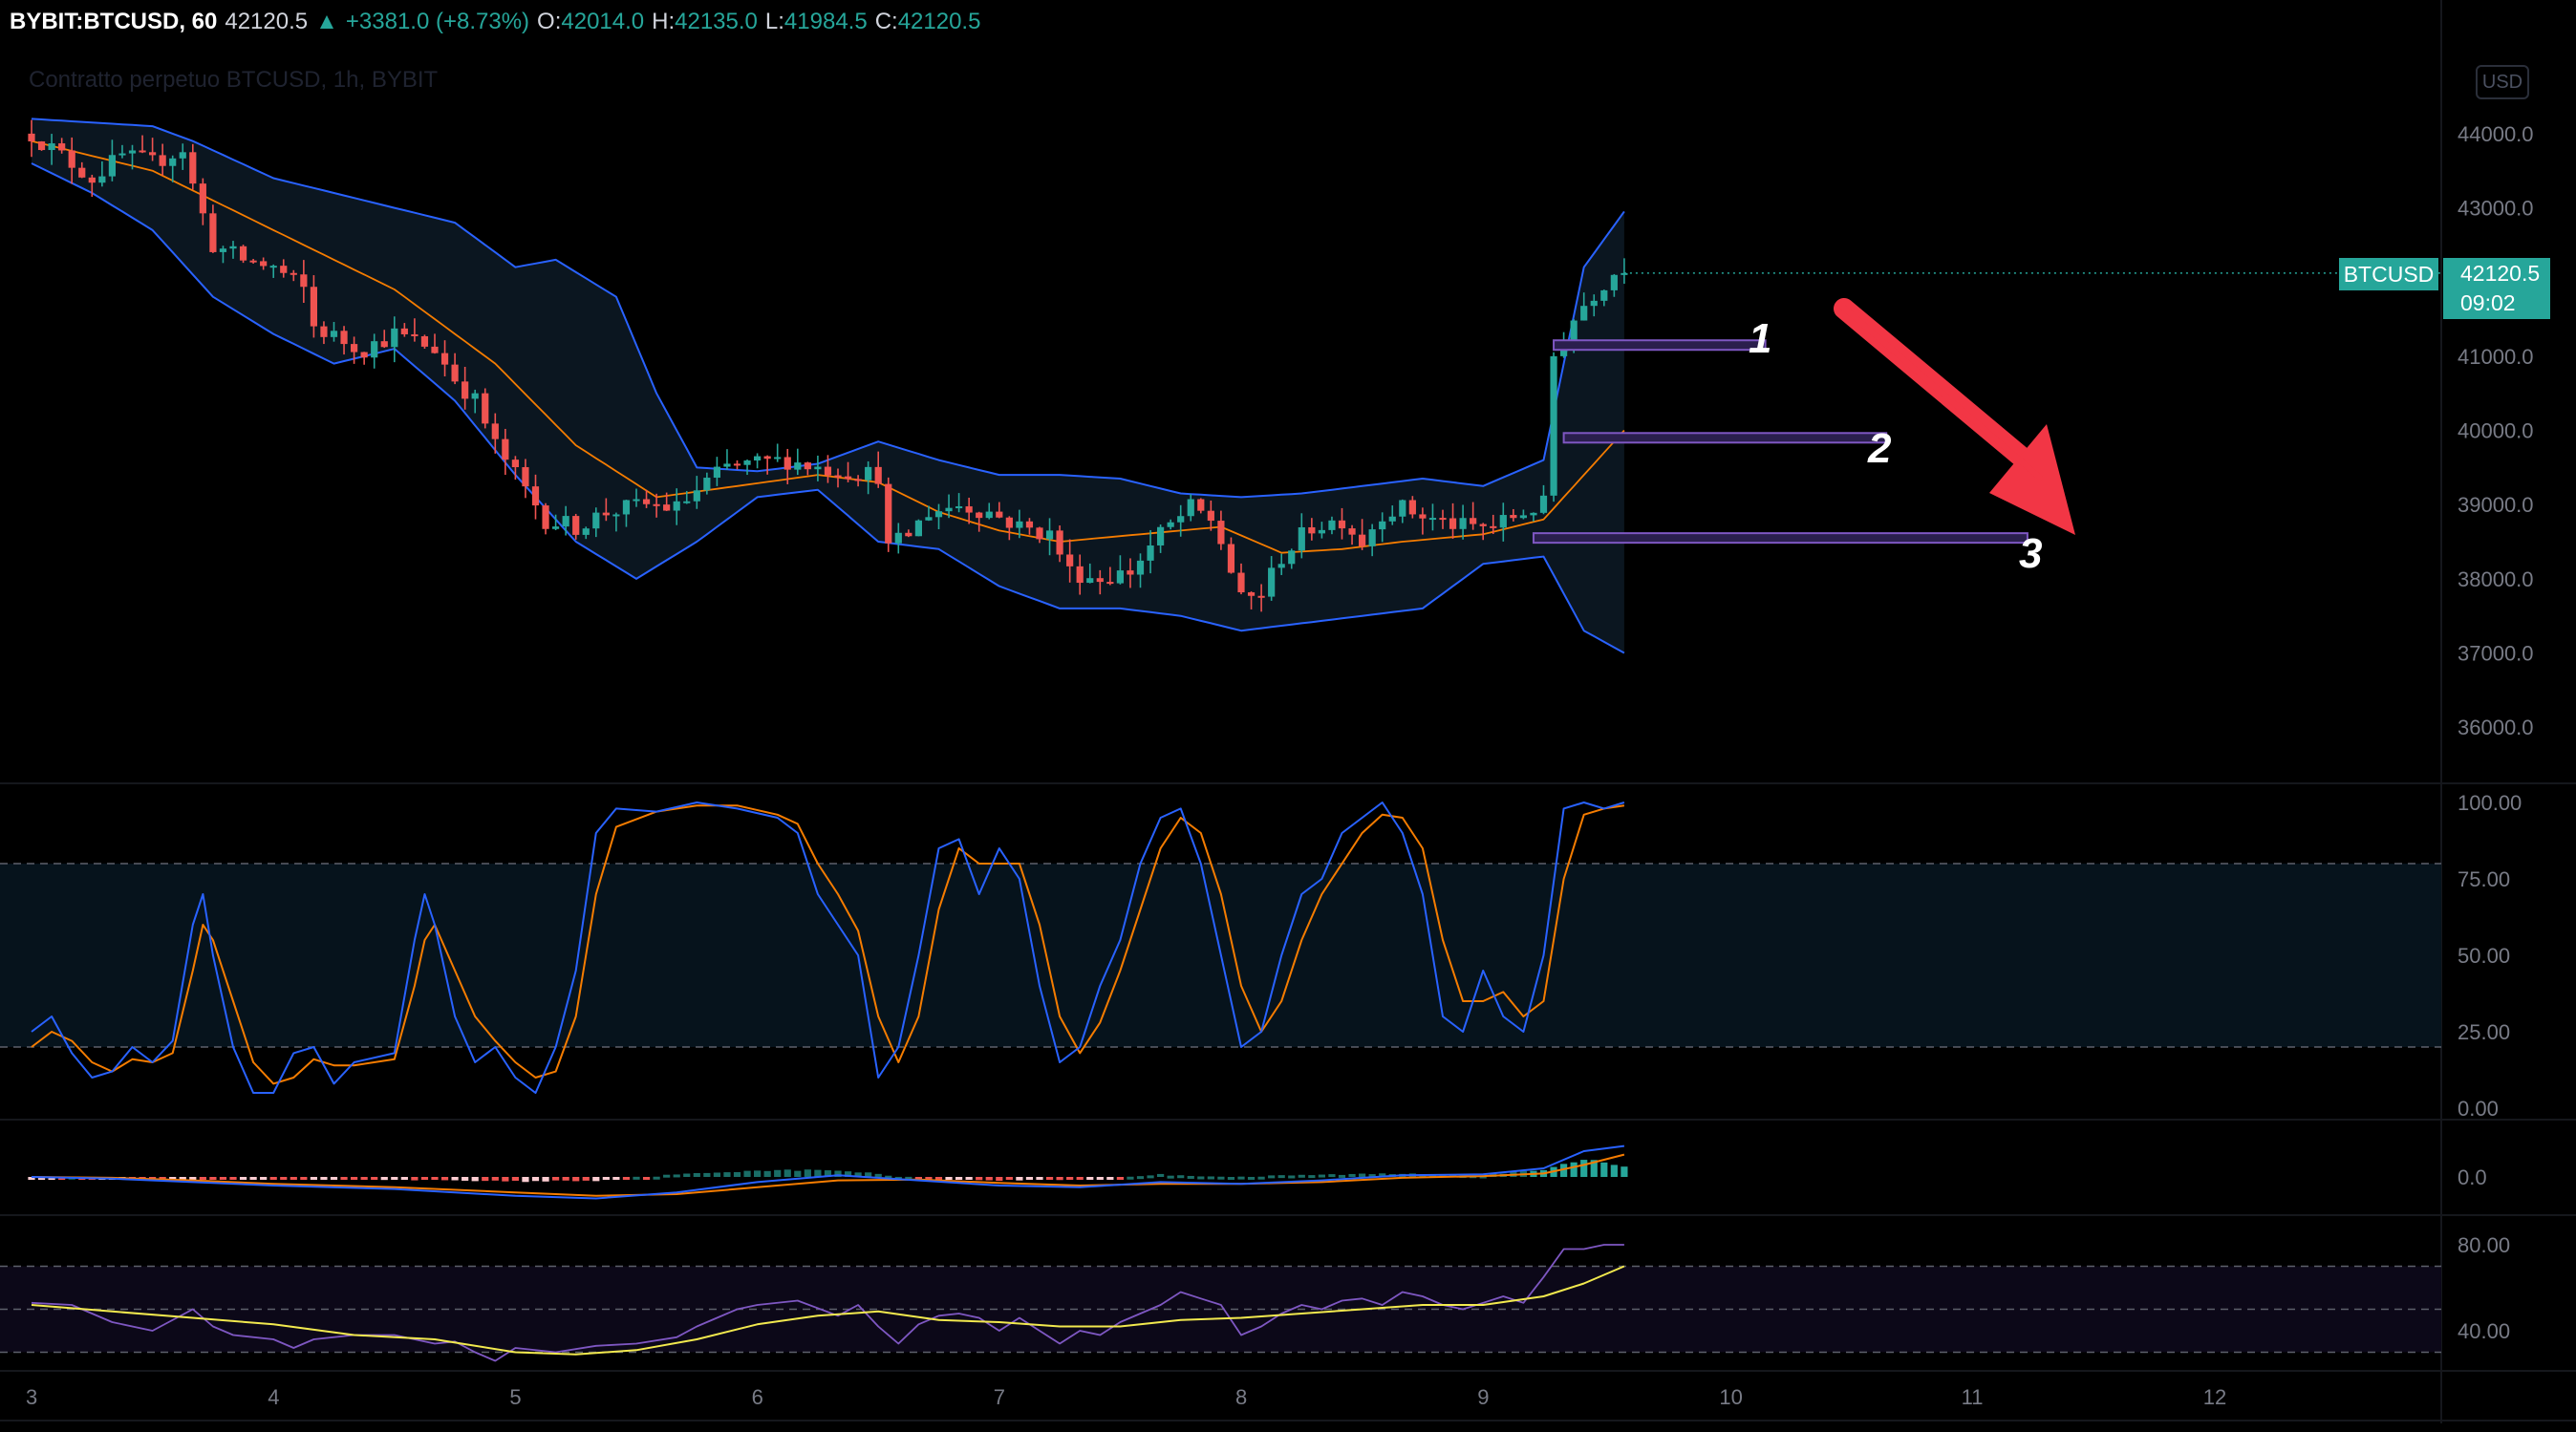  What do you see at coordinates (826, 21) in the screenshot?
I see `low-value: 41984.5` at bounding box center [826, 21].